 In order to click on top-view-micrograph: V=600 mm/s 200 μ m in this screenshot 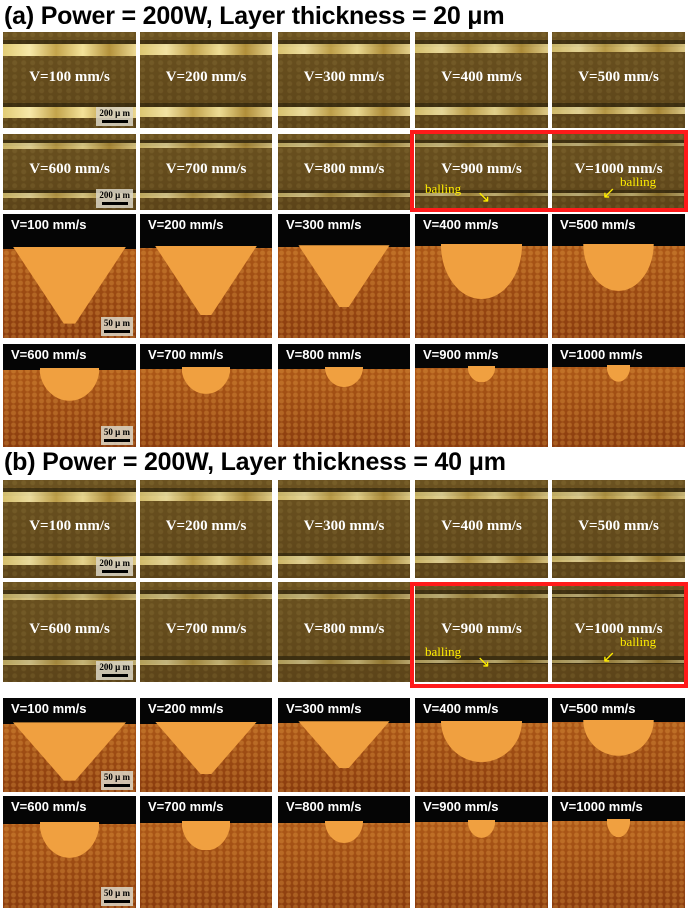, I will do `click(69, 632)`.